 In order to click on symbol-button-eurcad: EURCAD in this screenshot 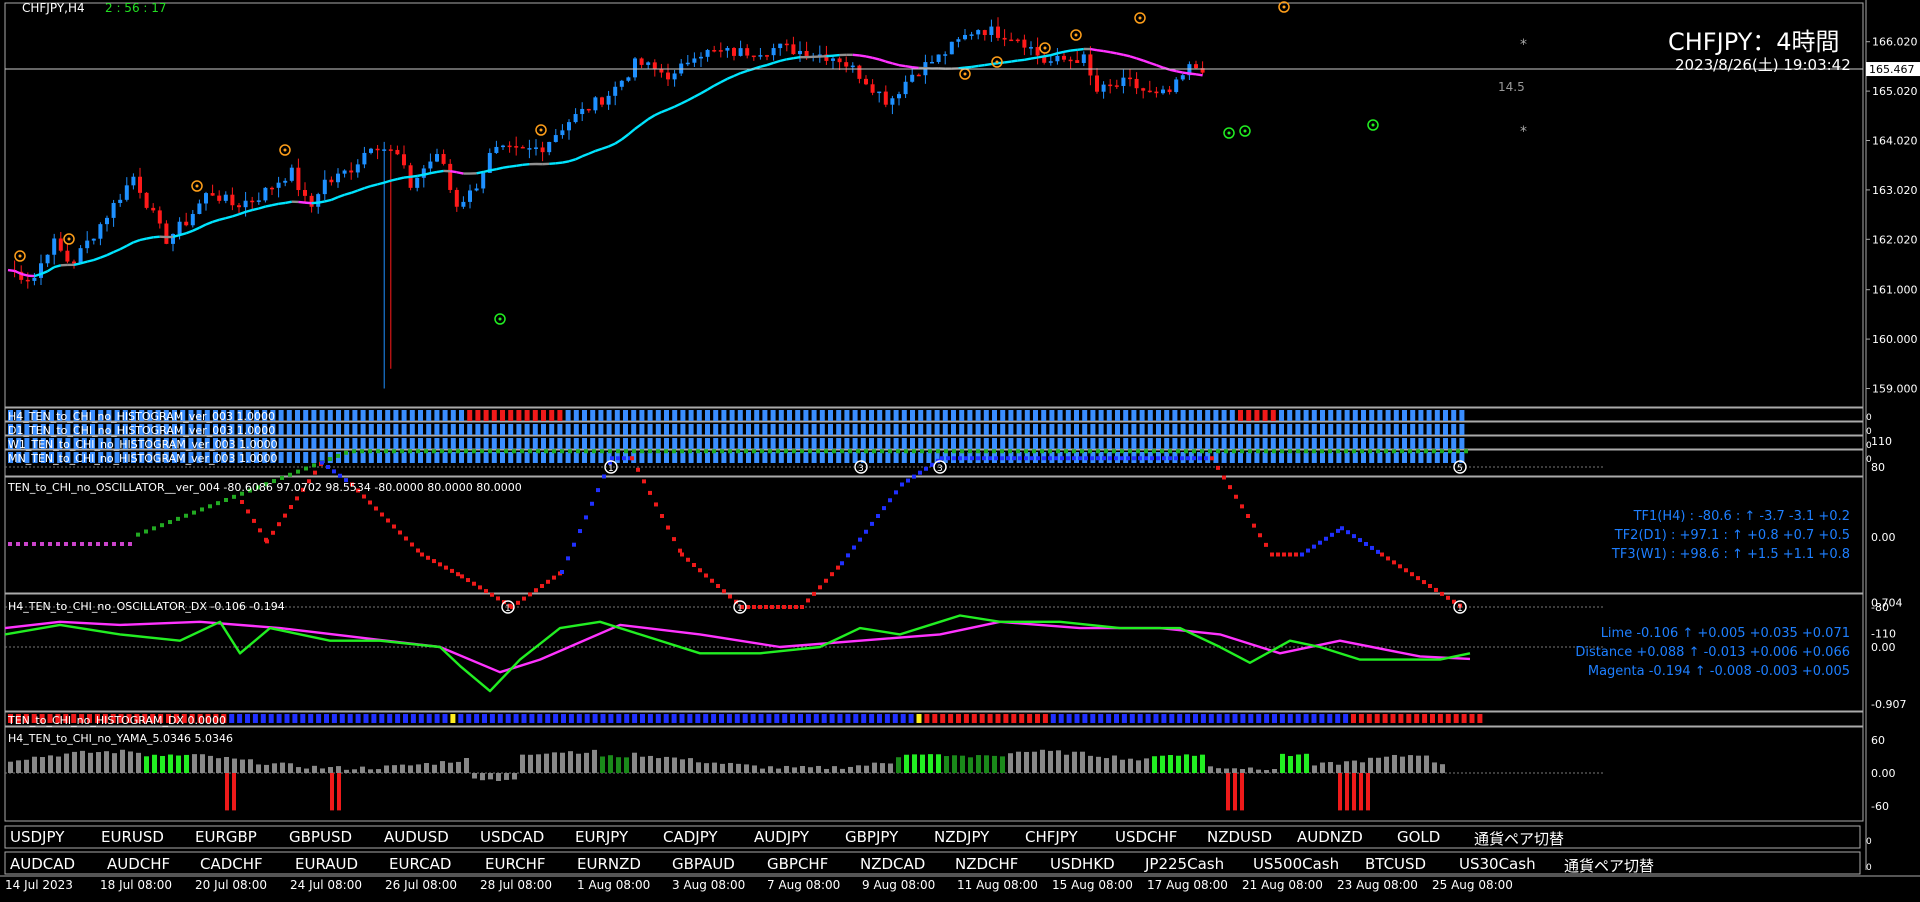, I will do `click(420, 864)`.